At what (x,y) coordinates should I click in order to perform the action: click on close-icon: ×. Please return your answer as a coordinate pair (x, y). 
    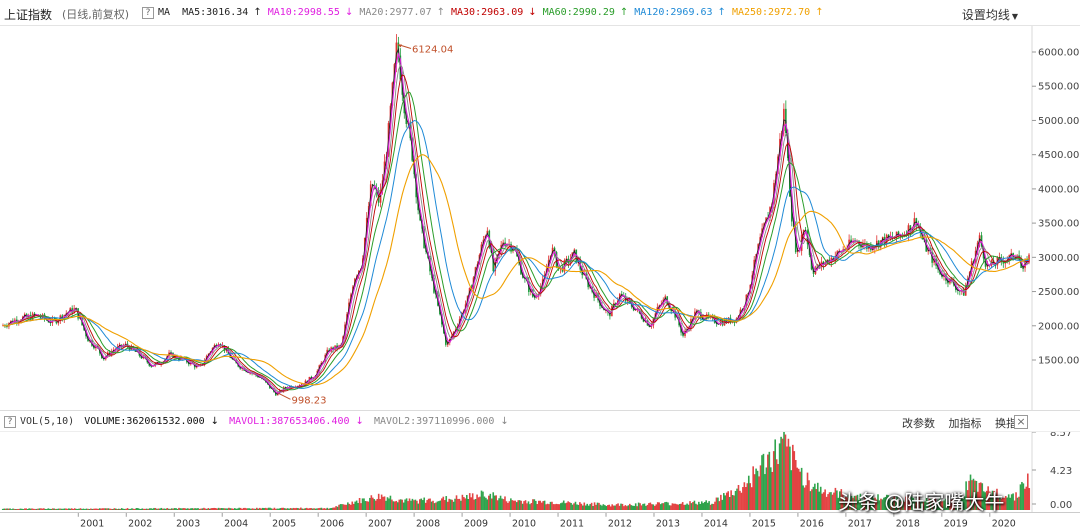
    Looking at the image, I should click on (1021, 422).